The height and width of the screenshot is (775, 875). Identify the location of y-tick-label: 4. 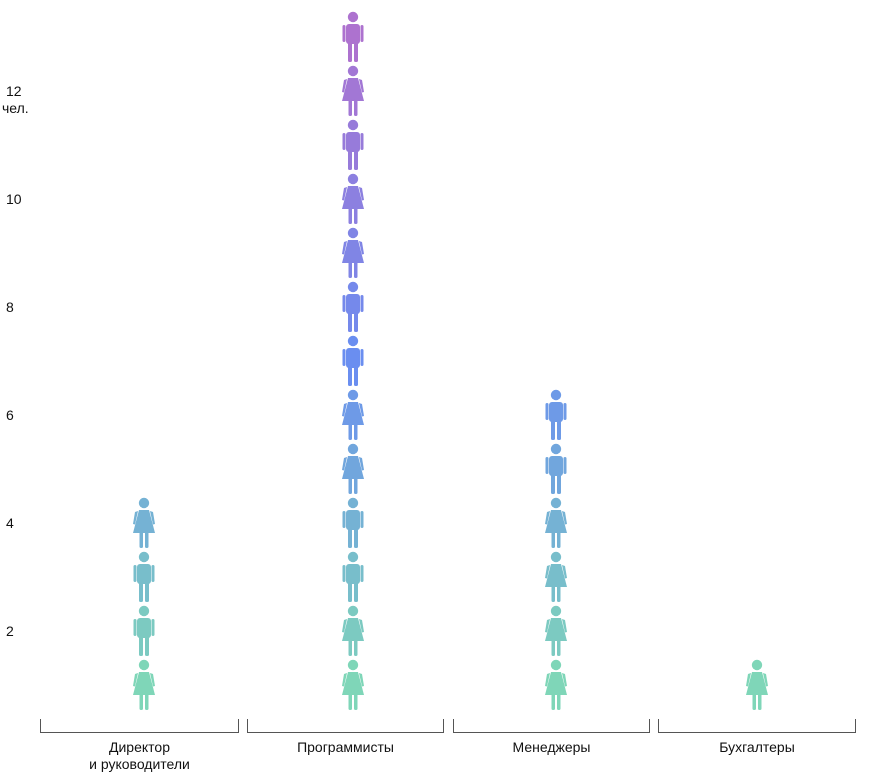
(10, 523).